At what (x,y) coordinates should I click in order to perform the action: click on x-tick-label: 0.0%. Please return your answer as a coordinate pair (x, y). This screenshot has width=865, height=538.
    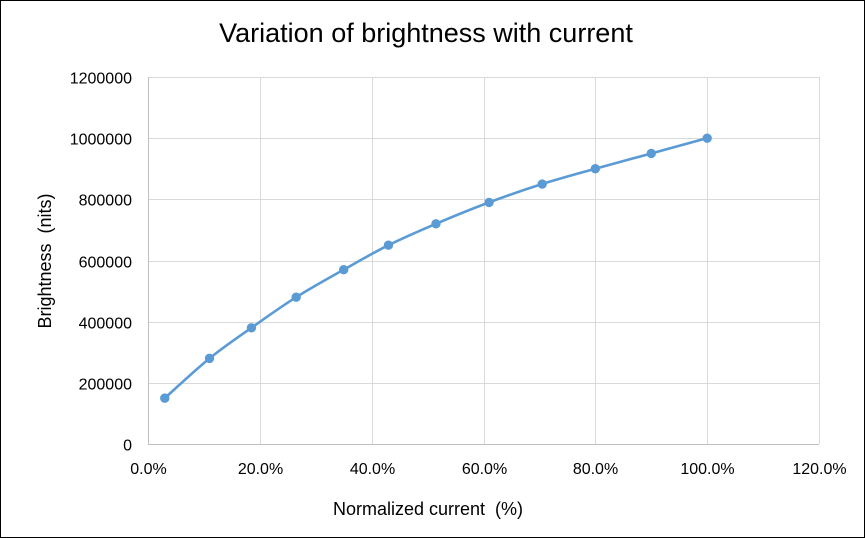
    Looking at the image, I should click on (148, 469).